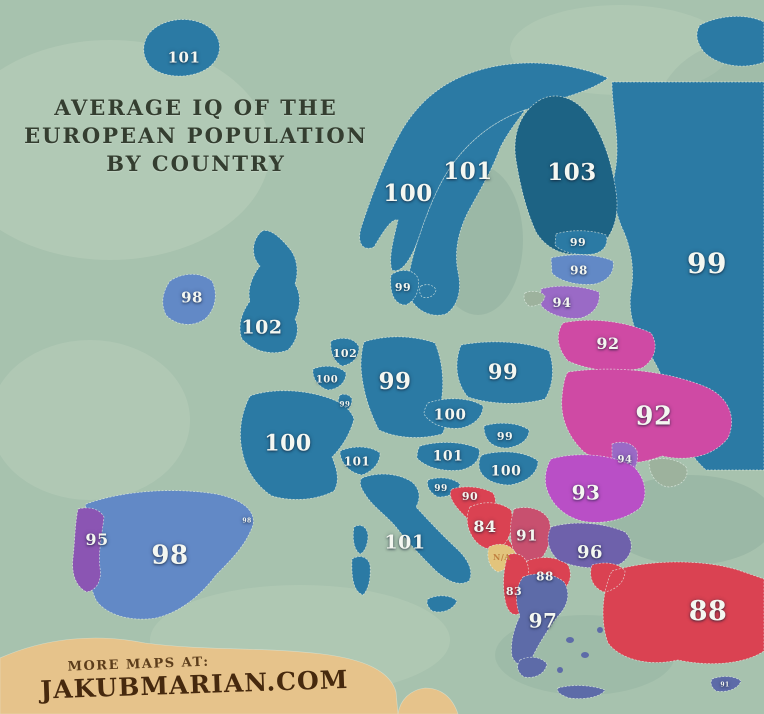  I want to click on country-shape-switzerland, so click(360, 461).